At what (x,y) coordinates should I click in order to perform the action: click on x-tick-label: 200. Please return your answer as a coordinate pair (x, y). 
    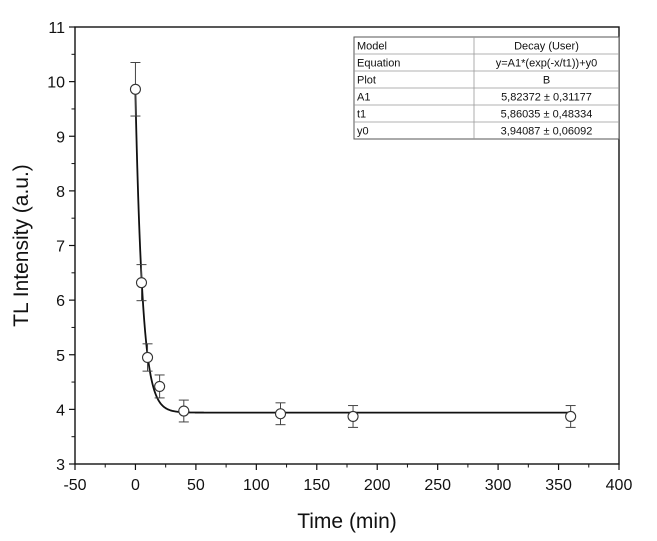
    Looking at the image, I should click on (377, 485).